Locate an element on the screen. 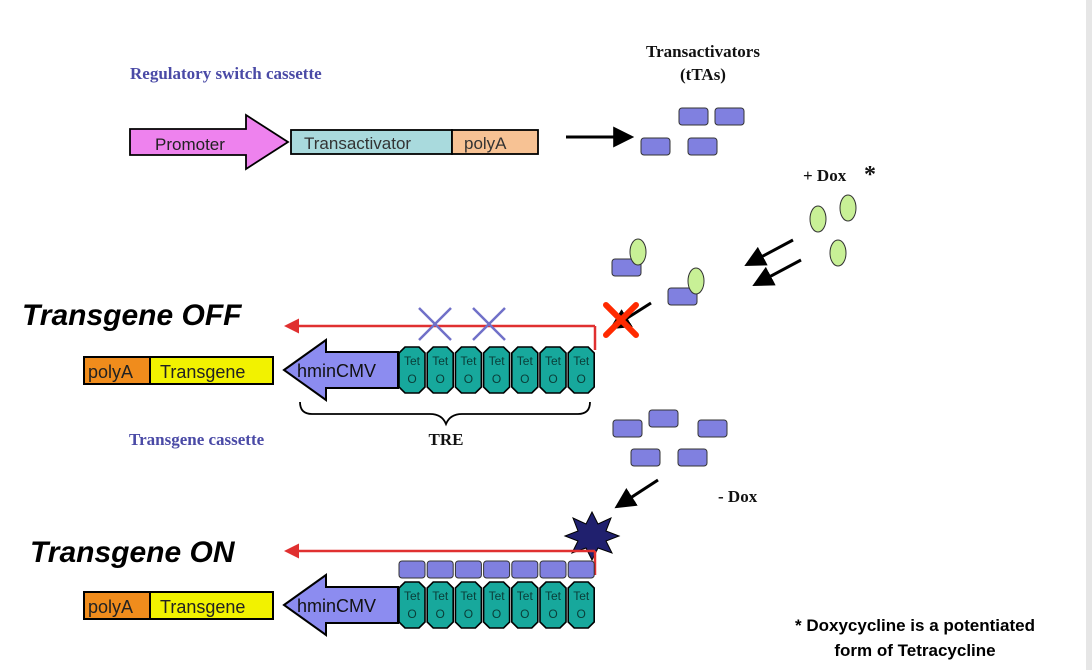 The image size is (1092, 670). regulatory-cassette-label: Regulatory switch cassette is located at coordinates (226, 73).